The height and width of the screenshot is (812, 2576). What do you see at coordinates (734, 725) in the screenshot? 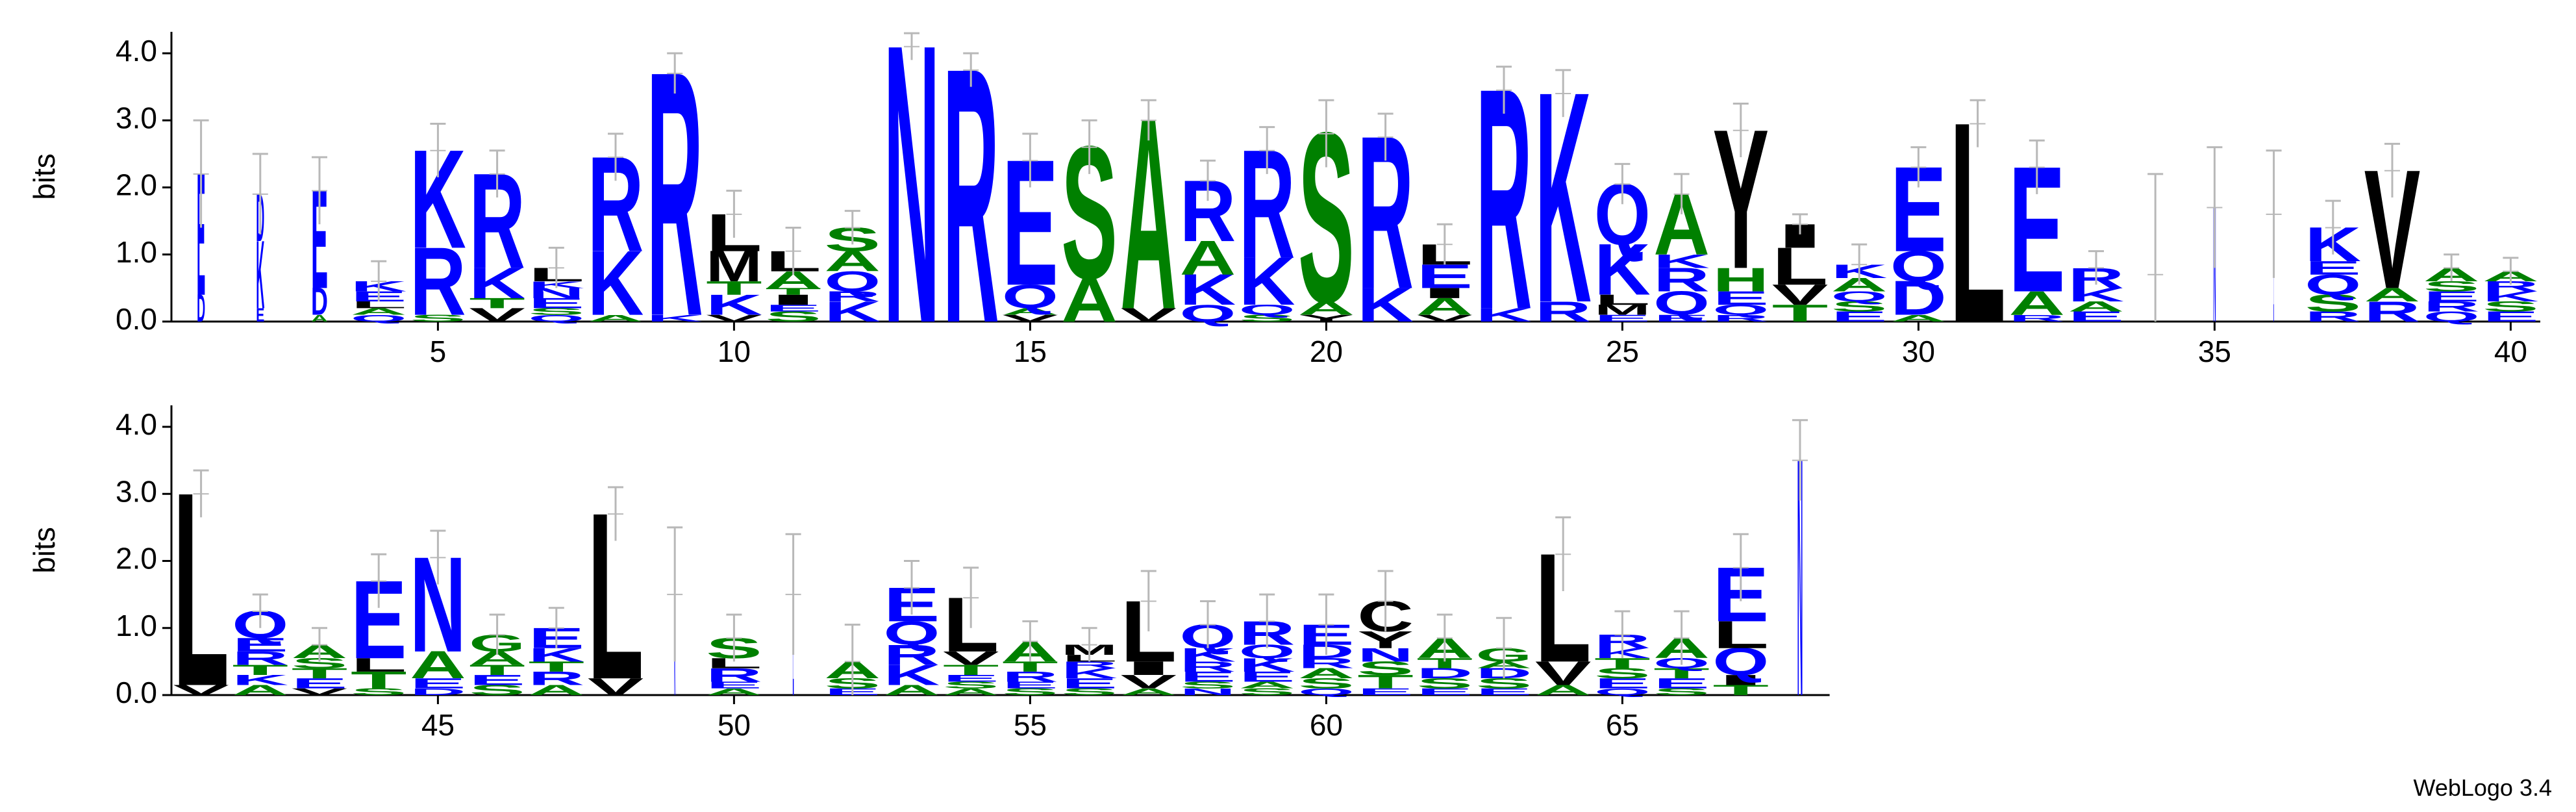
I see `x-tick-label: 50` at bounding box center [734, 725].